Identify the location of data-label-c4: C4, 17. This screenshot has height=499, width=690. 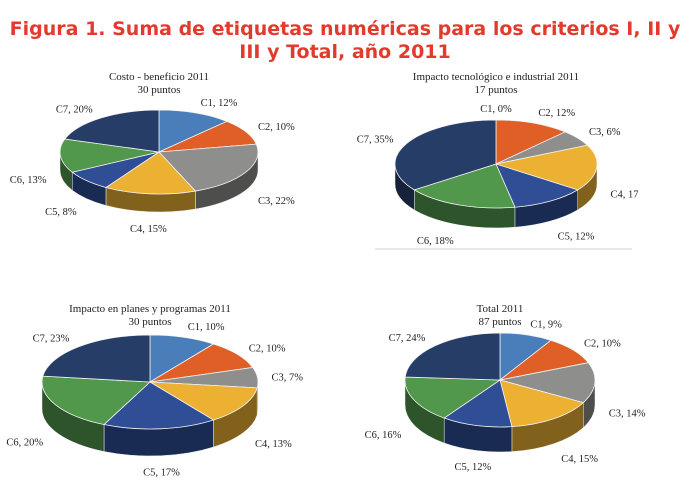
(624, 194).